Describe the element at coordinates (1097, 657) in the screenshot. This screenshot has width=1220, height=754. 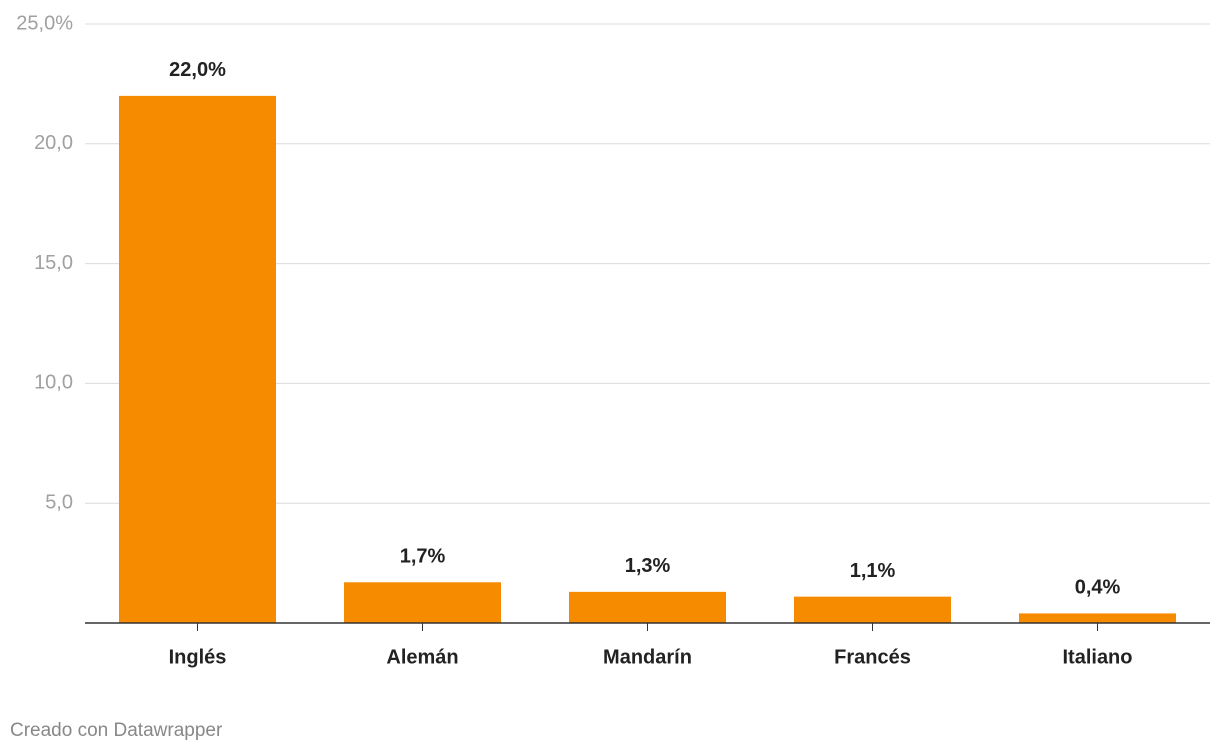
I see `x-tick-label: Italiano` at that location.